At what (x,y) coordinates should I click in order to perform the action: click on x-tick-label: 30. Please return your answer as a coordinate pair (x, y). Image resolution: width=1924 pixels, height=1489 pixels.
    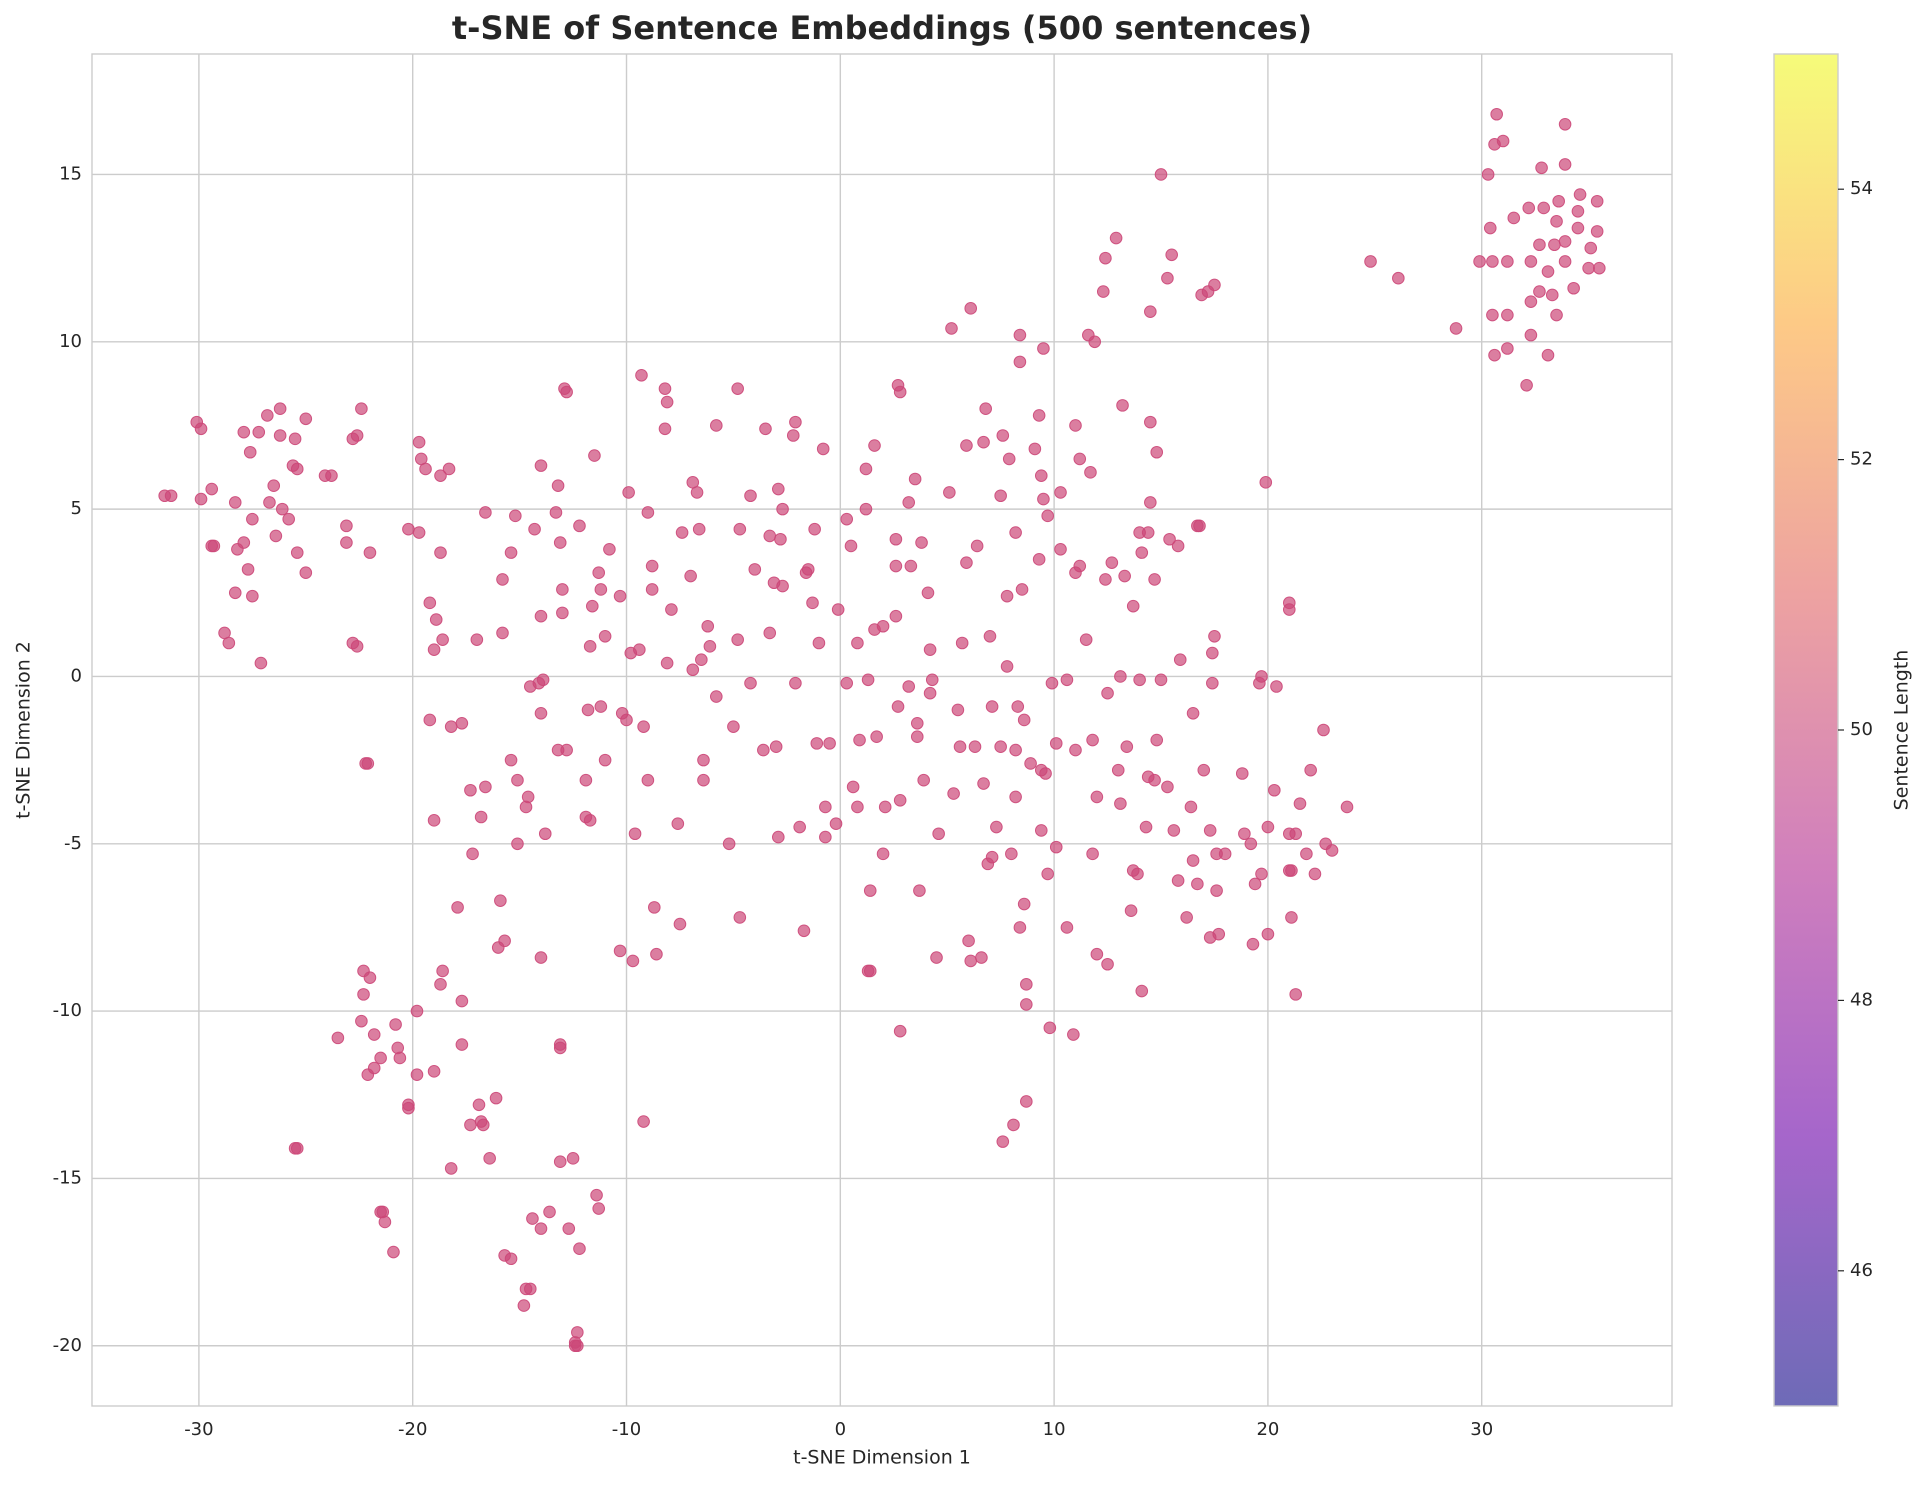
    Looking at the image, I should click on (1481, 1429).